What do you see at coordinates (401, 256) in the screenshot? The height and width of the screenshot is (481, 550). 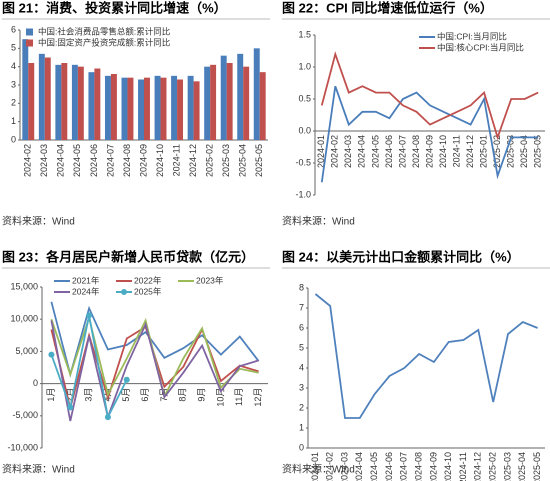 I see `chart-title: 图 24：以美元计出口金额累计同比（%）` at bounding box center [401, 256].